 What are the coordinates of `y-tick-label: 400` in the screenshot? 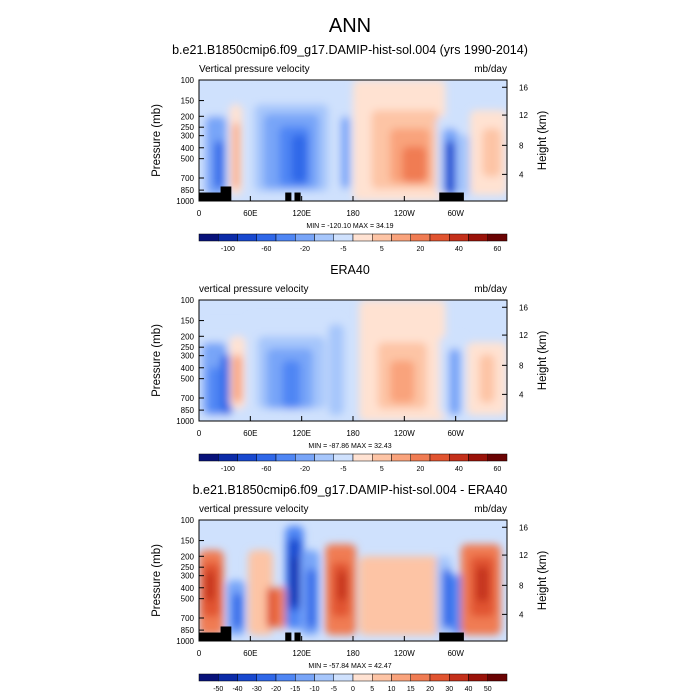 It's located at (188, 588).